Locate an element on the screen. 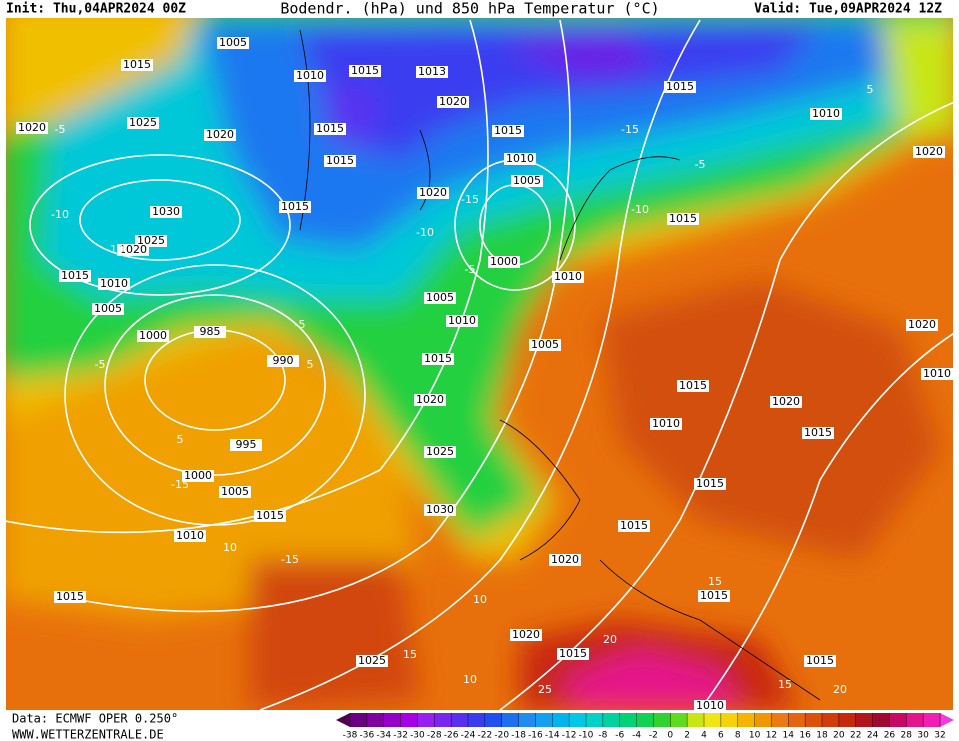 Image resolution: width=959 pixels, height=741 pixels. isobar-label: 985 is located at coordinates (210, 331).